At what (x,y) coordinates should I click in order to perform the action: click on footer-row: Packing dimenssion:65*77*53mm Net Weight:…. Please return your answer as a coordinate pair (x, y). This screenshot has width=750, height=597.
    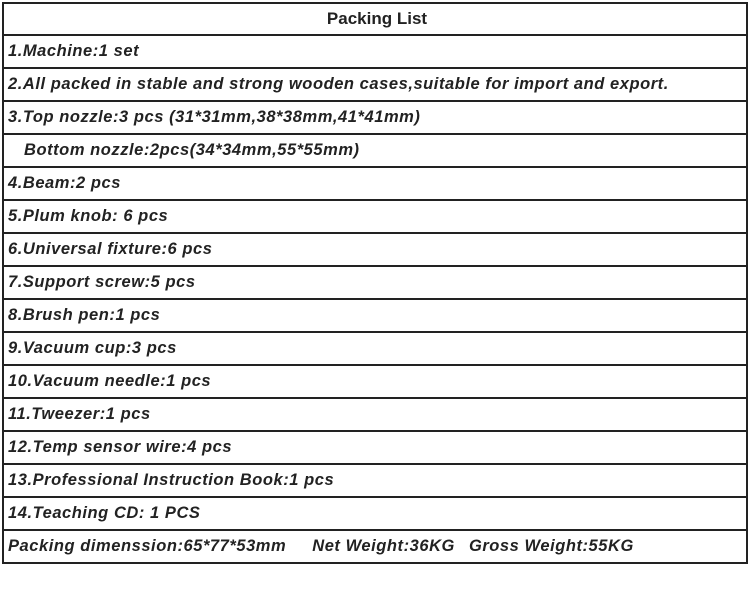
    Looking at the image, I should click on (375, 546).